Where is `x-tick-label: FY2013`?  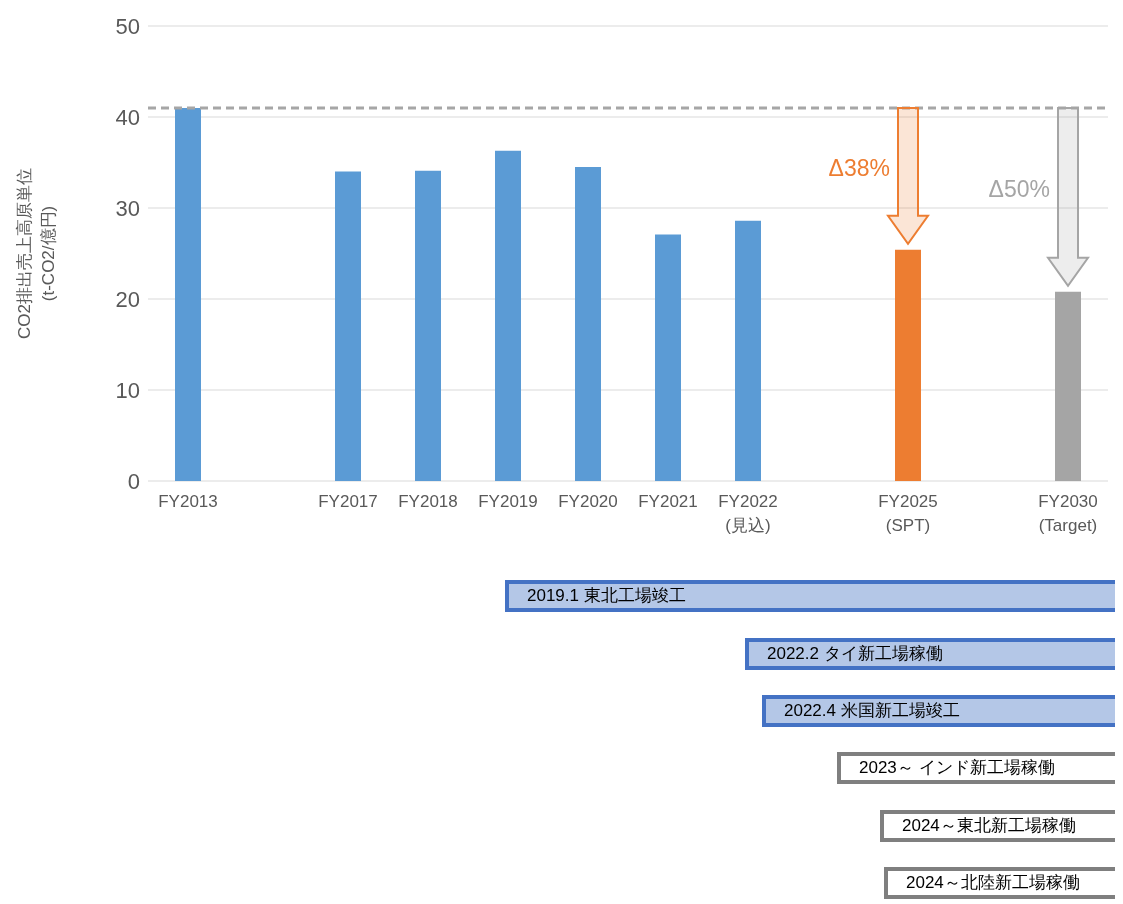 x-tick-label: FY2013 is located at coordinates (188, 501).